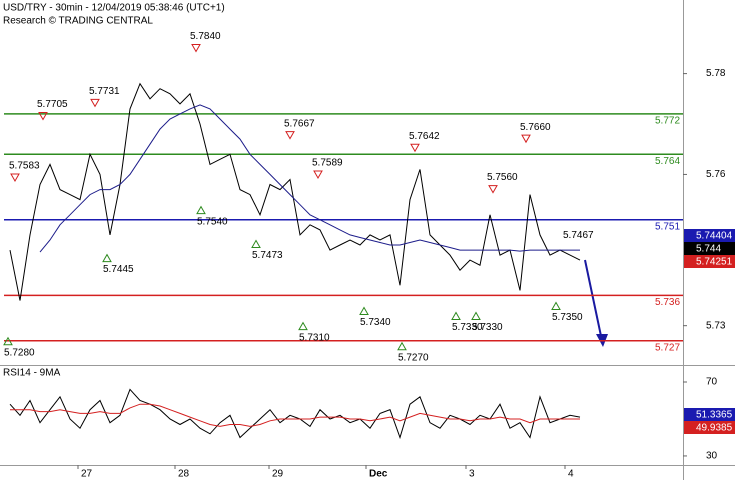 The height and width of the screenshot is (480, 735). Describe the element at coordinates (714, 428) in the screenshot. I see `price-tag-label: 49.9385` at that location.